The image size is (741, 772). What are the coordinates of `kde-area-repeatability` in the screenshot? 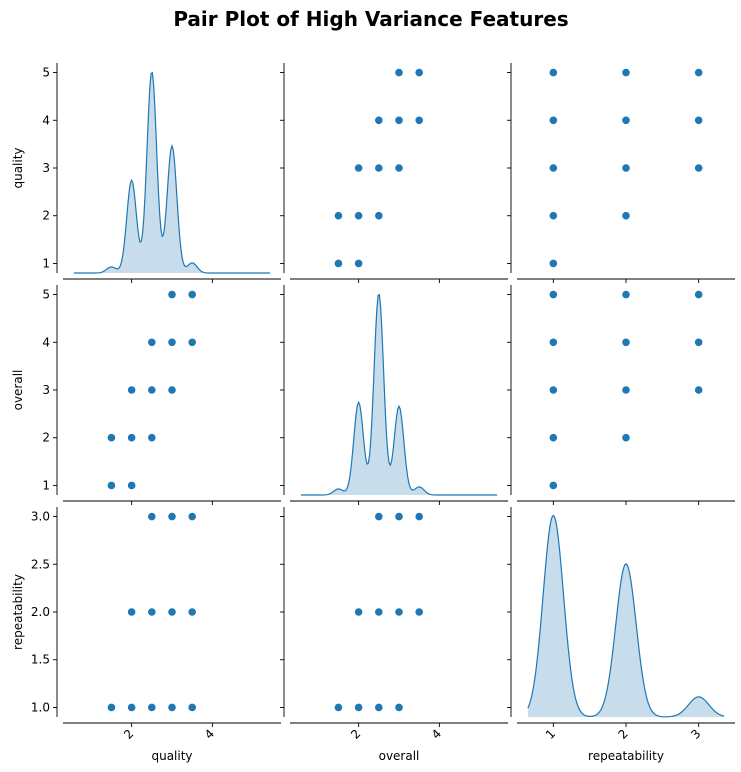 It's located at (626, 616).